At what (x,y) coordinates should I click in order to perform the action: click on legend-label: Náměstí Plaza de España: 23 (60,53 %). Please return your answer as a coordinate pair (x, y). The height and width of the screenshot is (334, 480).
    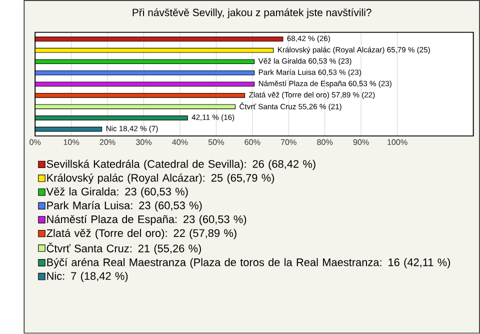
    Looking at the image, I should click on (146, 220).